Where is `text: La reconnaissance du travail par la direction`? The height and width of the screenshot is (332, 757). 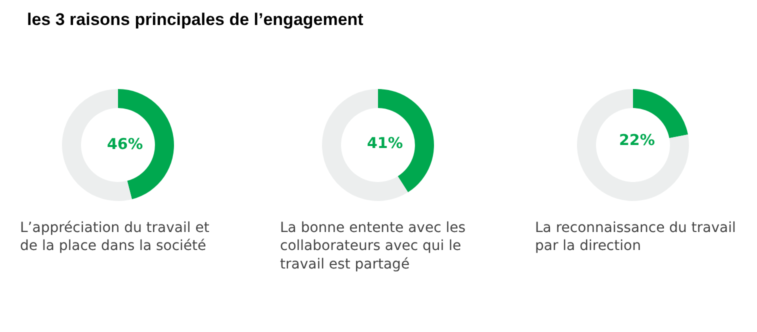
text: La reconnaissance du travail par la direction is located at coordinates (635, 237).